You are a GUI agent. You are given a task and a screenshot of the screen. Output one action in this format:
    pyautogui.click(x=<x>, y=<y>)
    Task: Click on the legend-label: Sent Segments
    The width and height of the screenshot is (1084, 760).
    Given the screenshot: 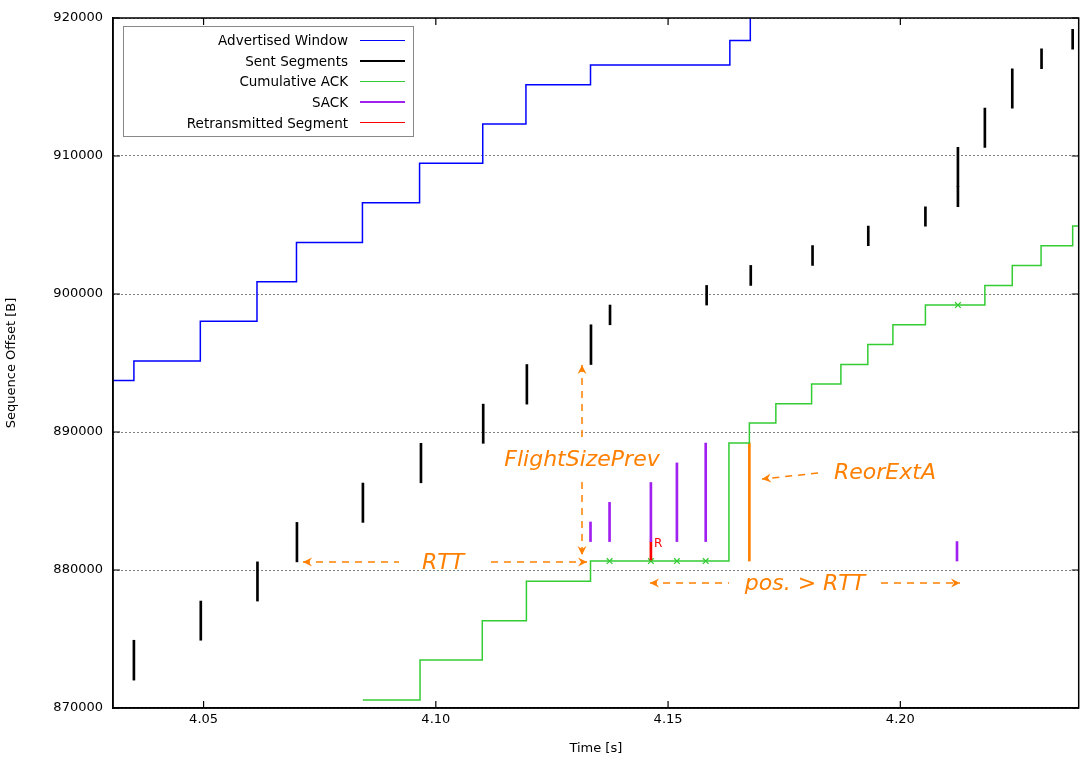 What is the action you would take?
    pyautogui.click(x=296, y=60)
    